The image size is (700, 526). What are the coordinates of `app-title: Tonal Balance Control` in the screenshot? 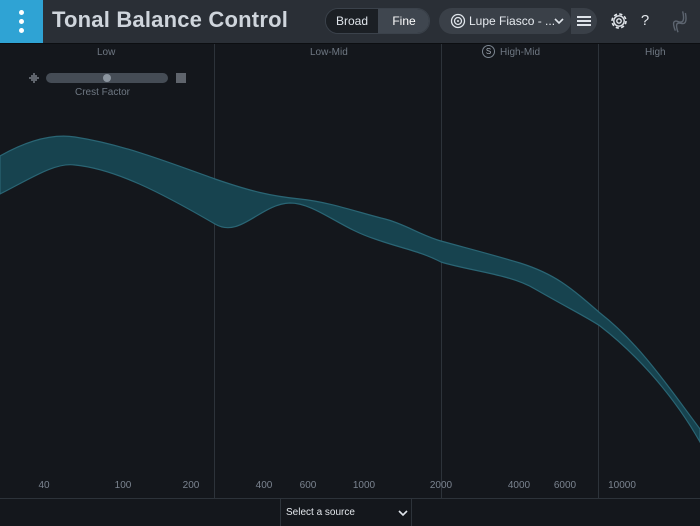 It's located at (170, 19).